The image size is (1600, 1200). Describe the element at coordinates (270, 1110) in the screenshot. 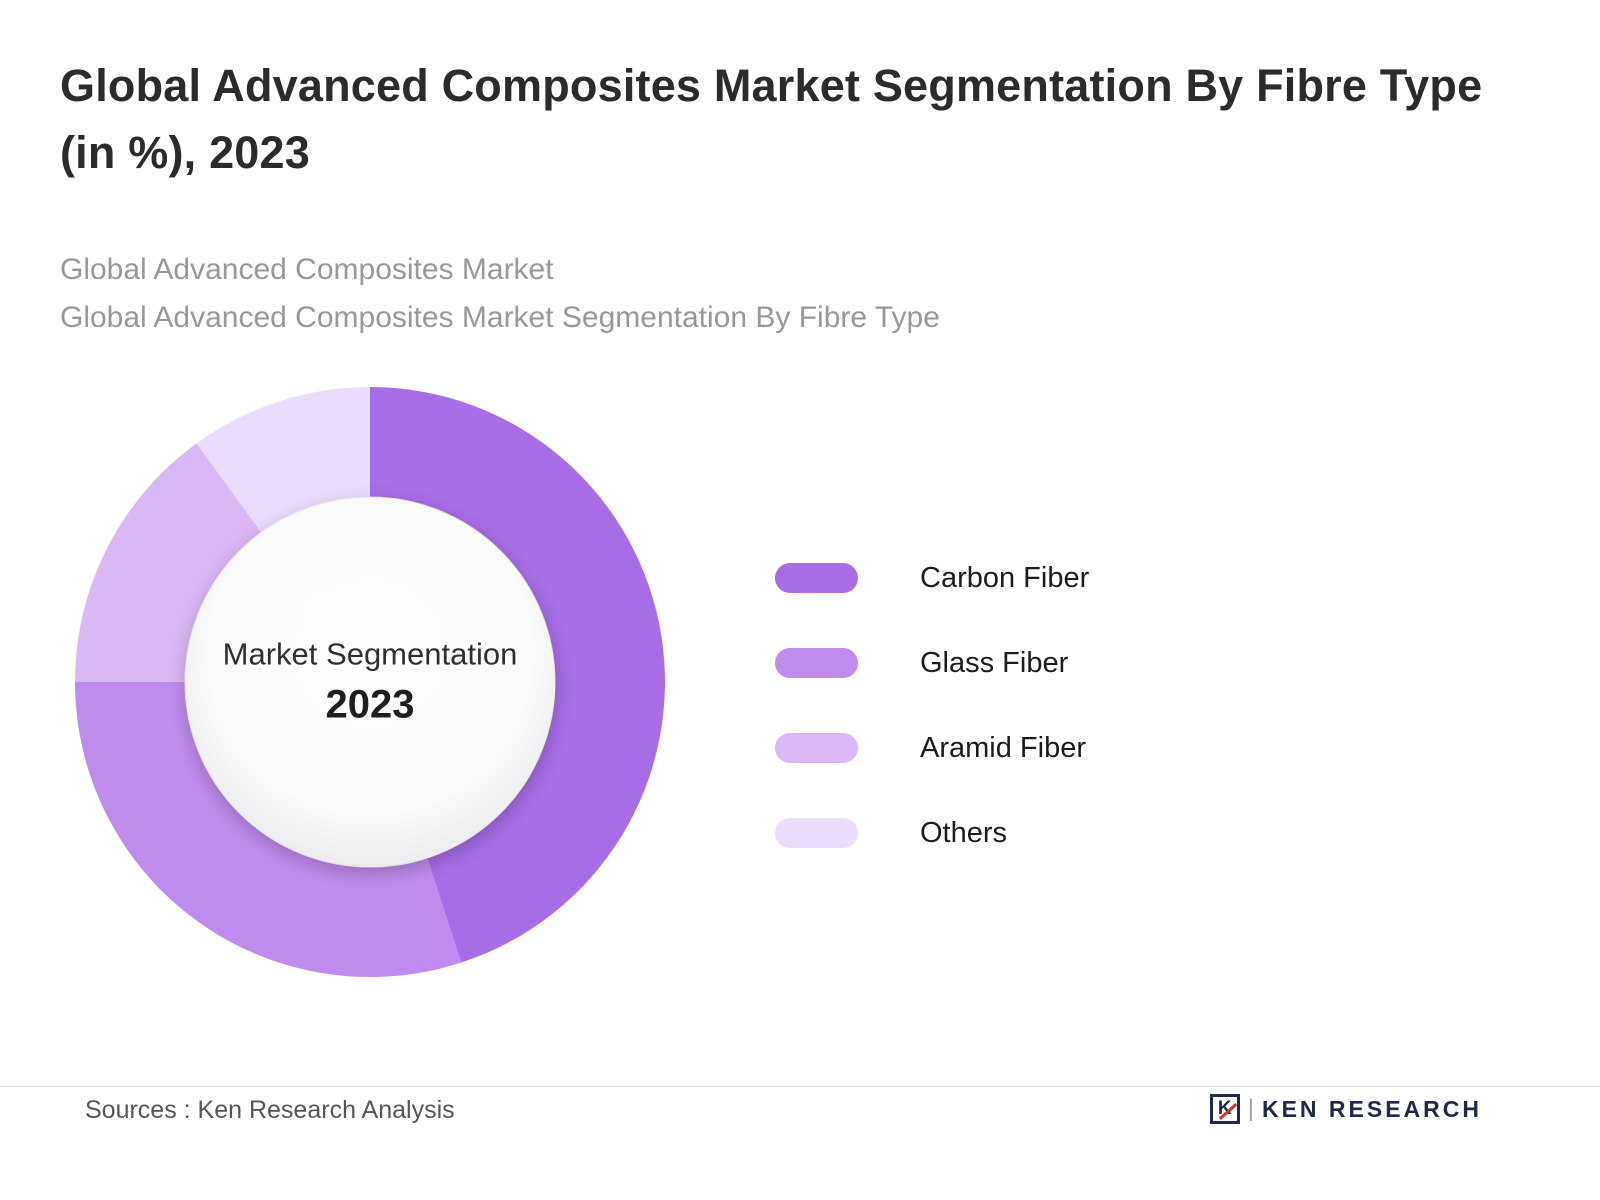

I see `sources-text: Sources : Ken Research Analysis` at that location.